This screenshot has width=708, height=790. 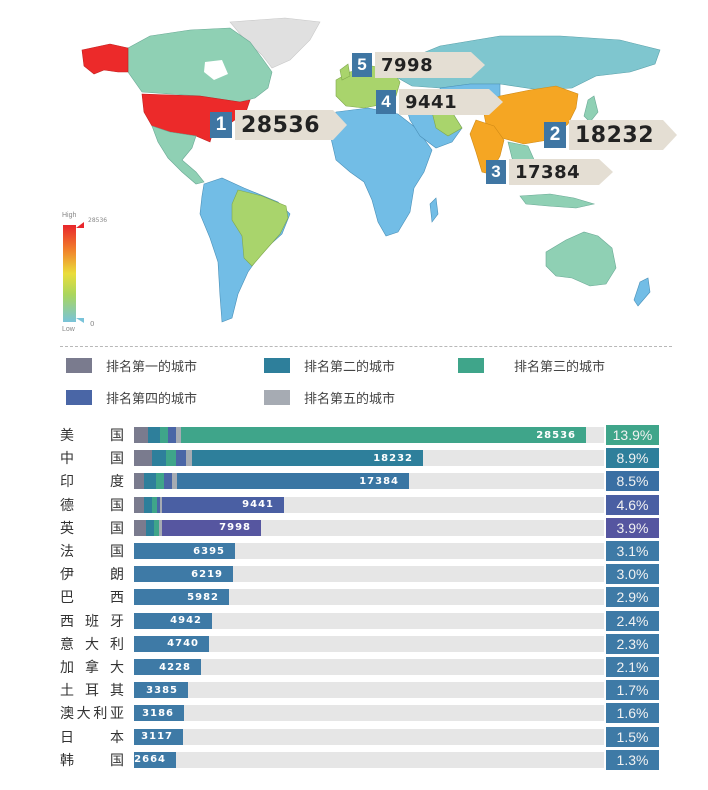 I want to click on country-name-char: 本, so click(x=117, y=737).